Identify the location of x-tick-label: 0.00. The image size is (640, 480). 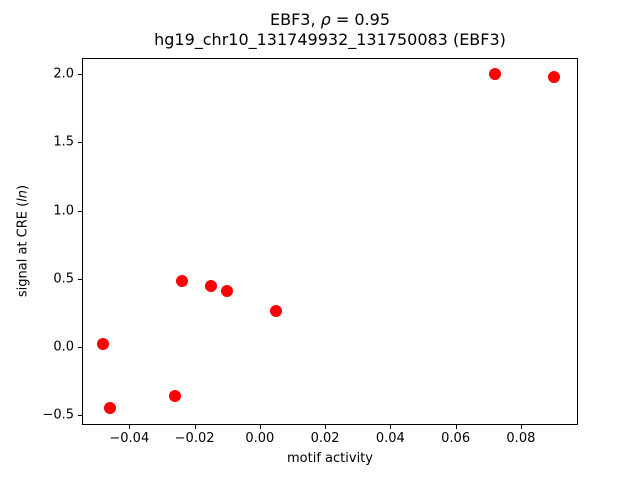
(260, 438).